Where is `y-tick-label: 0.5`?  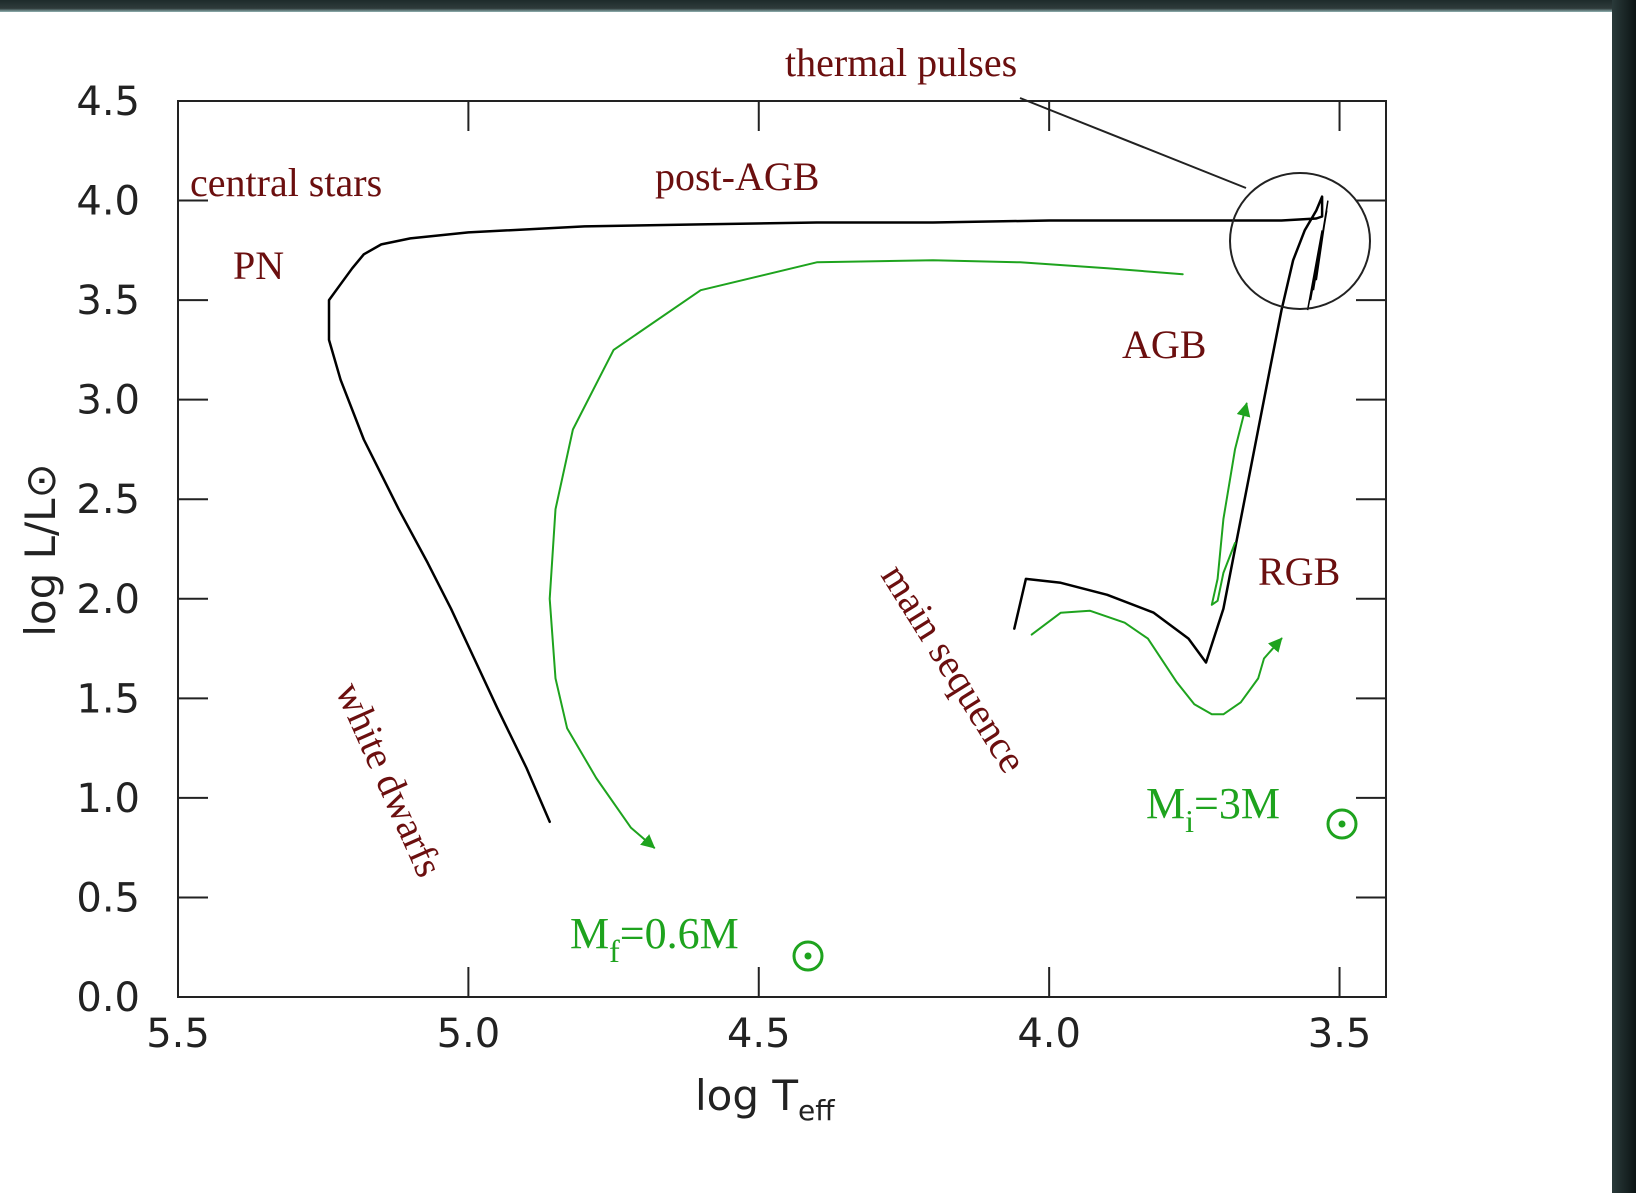 y-tick-label: 0.5 is located at coordinates (108, 898).